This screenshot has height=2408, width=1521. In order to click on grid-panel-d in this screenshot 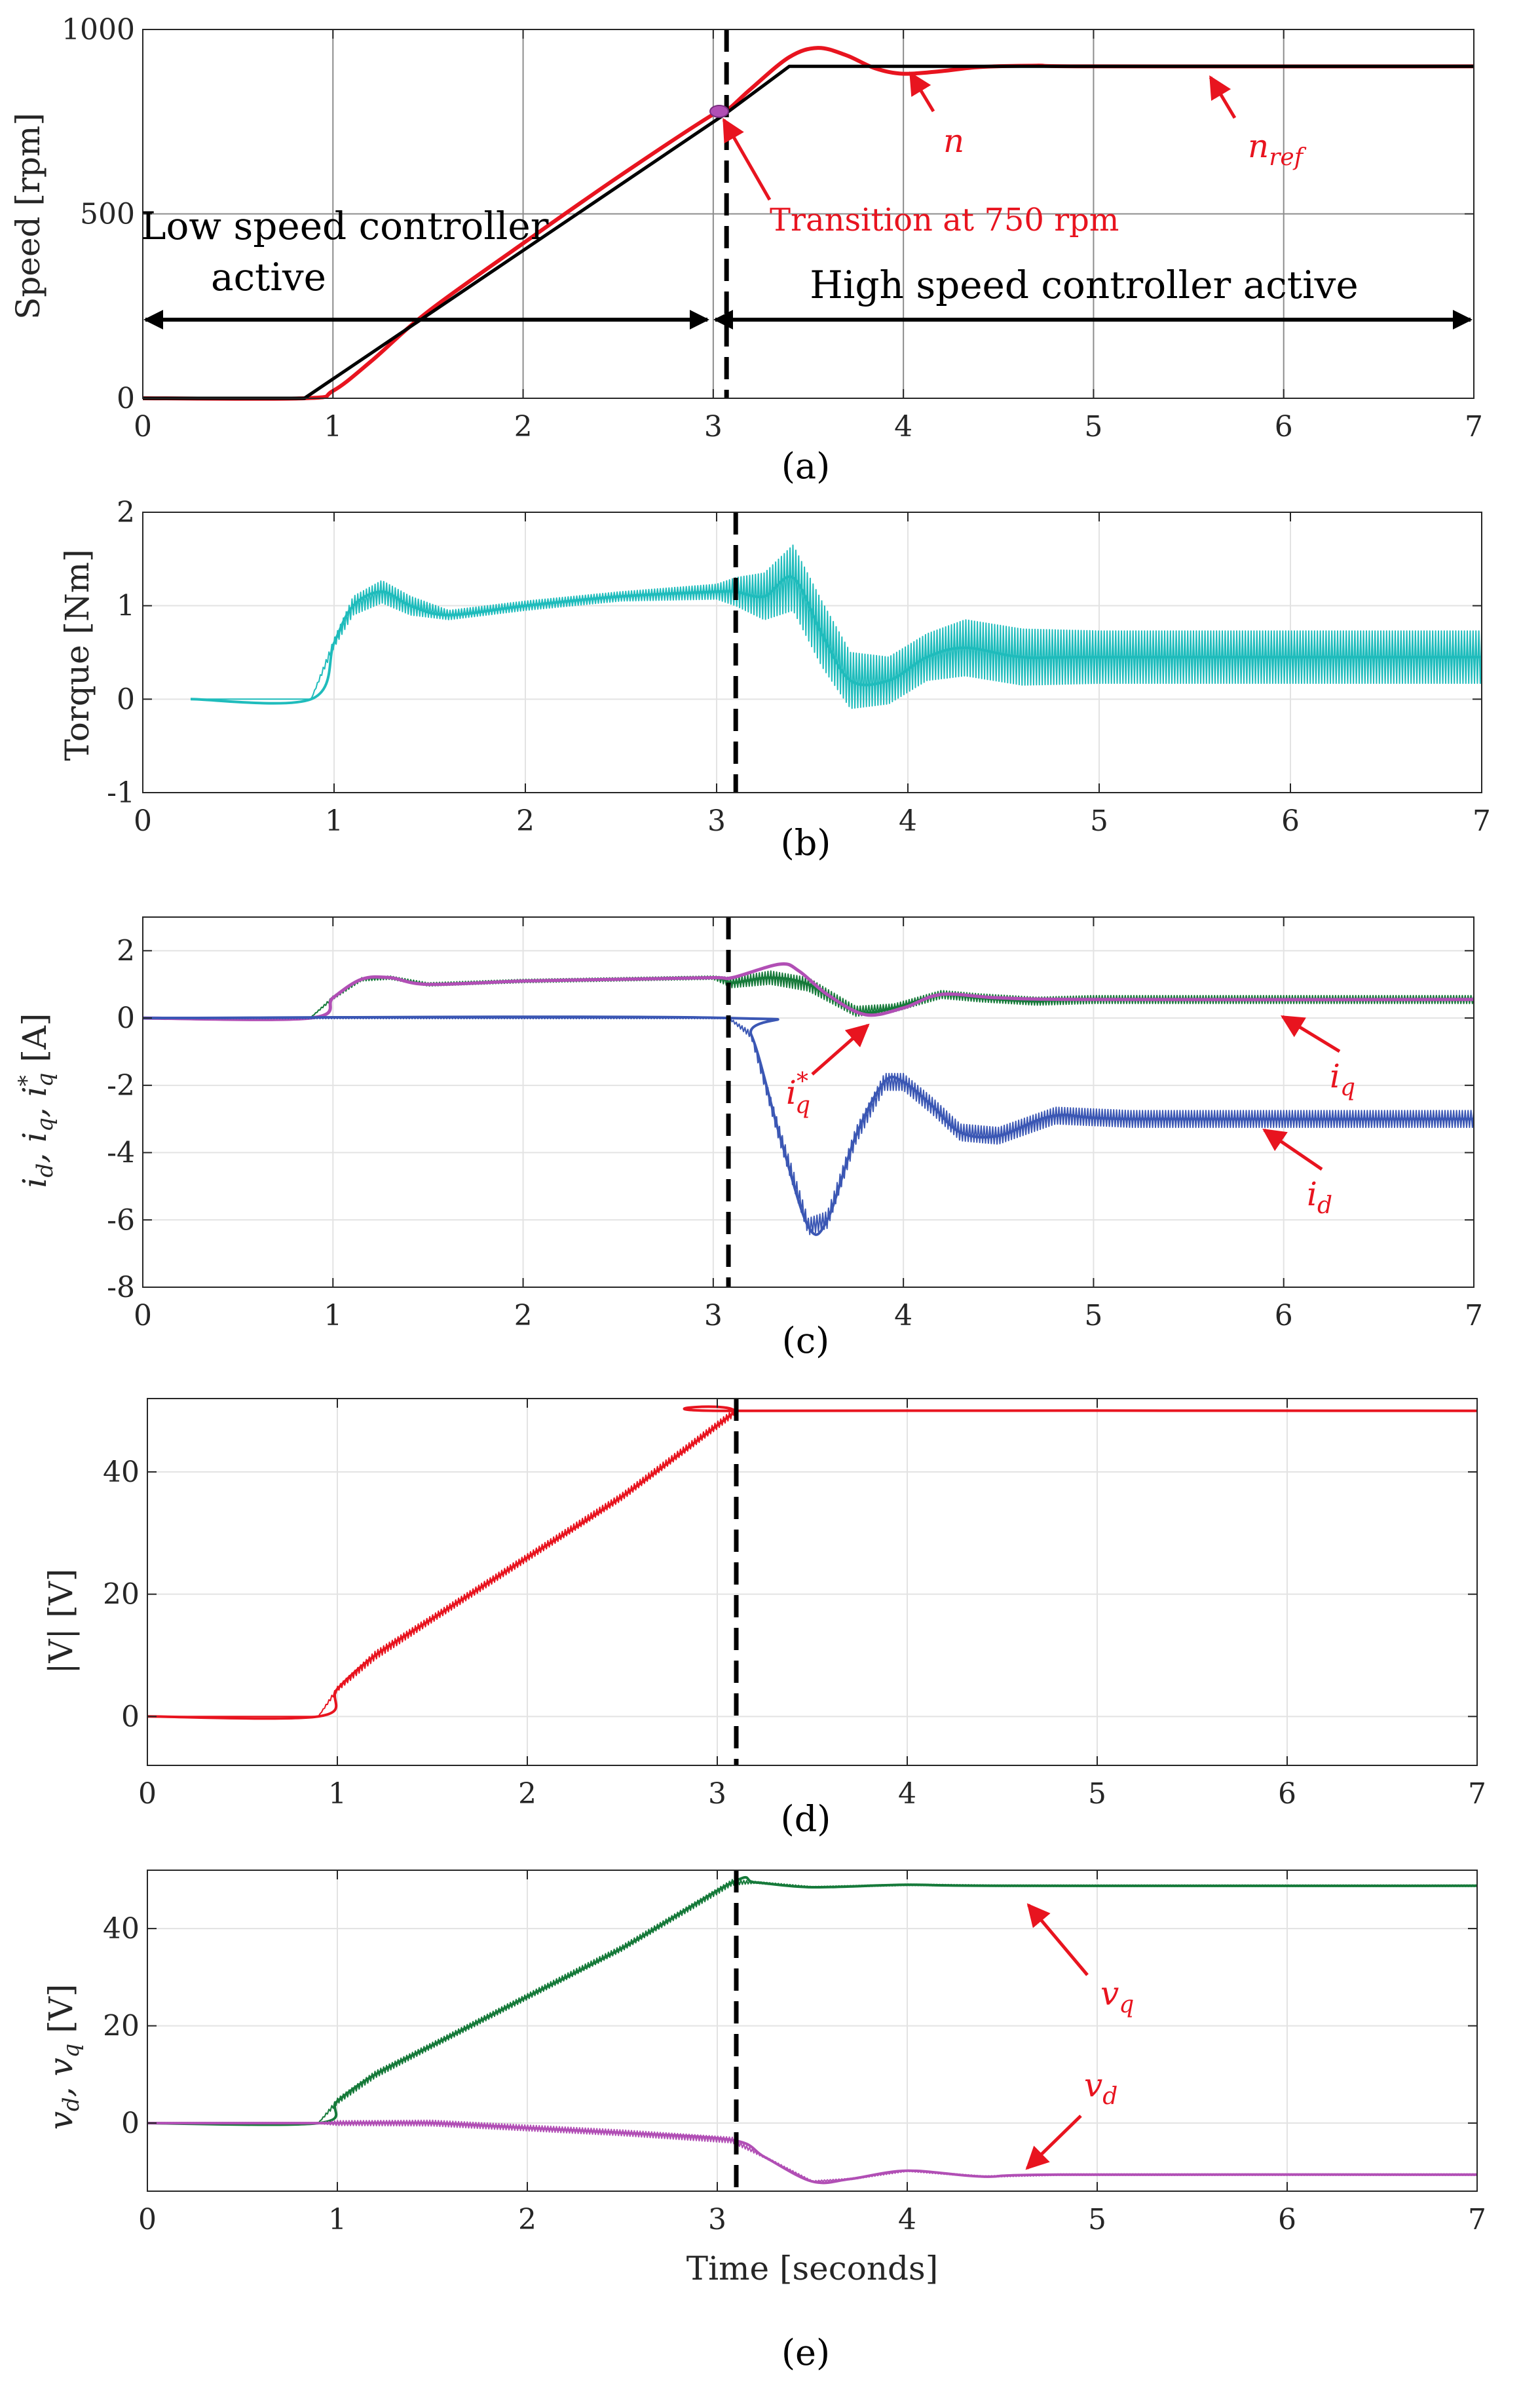, I will do `click(812, 1582)`.